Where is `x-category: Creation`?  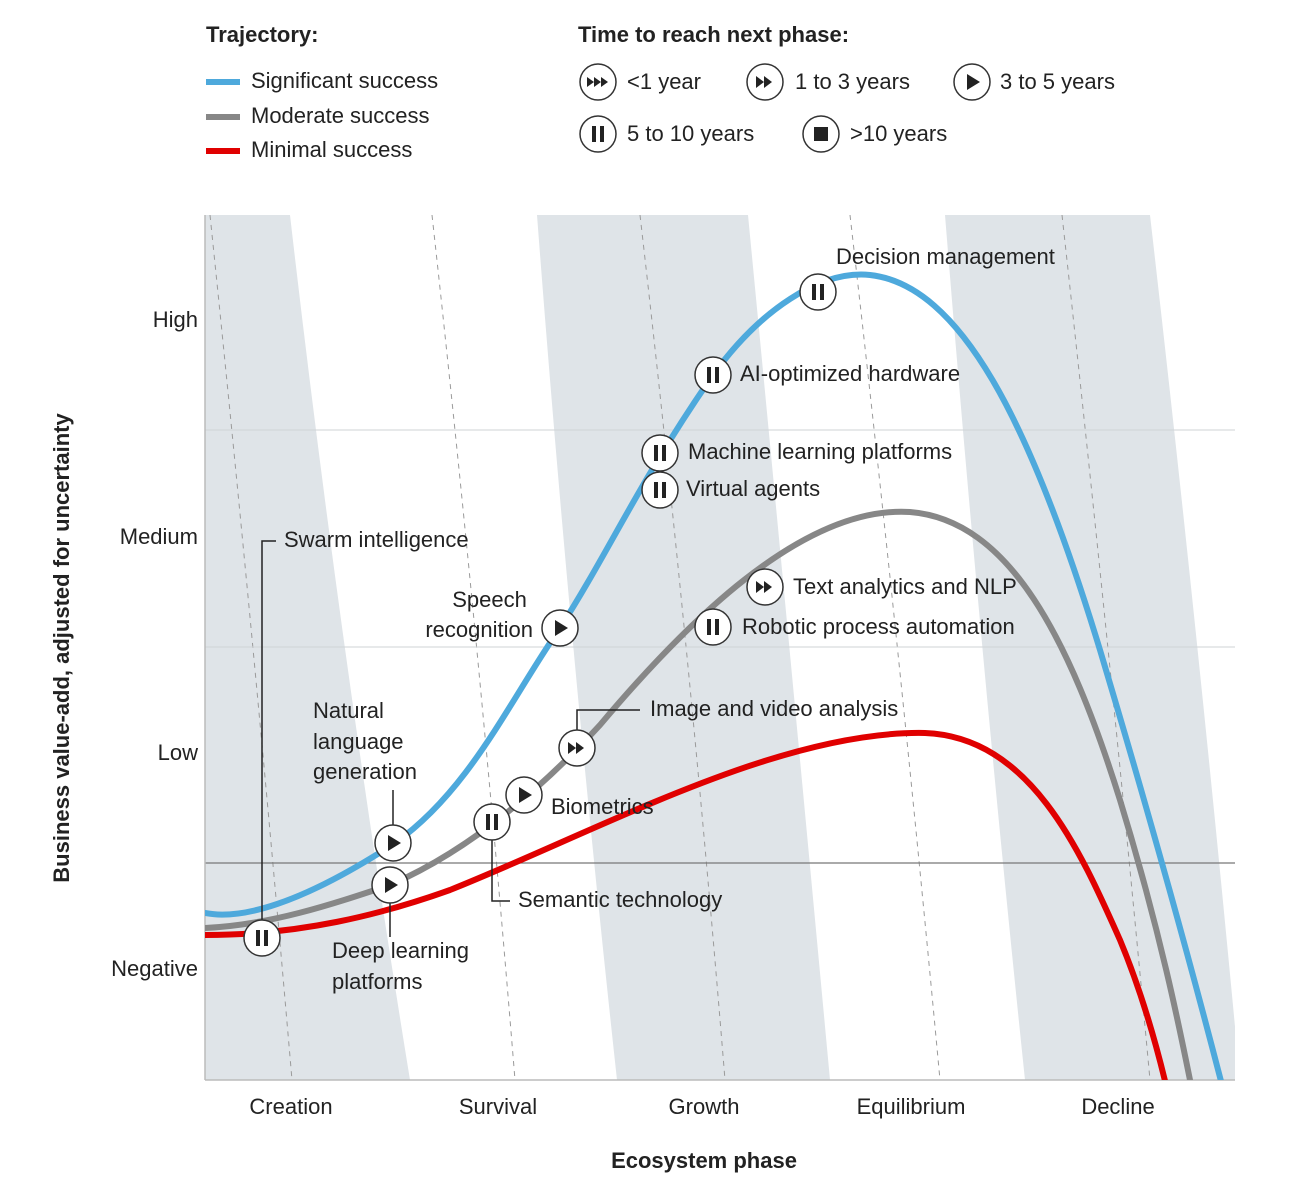
x-category: Creation is located at coordinates (290, 1106).